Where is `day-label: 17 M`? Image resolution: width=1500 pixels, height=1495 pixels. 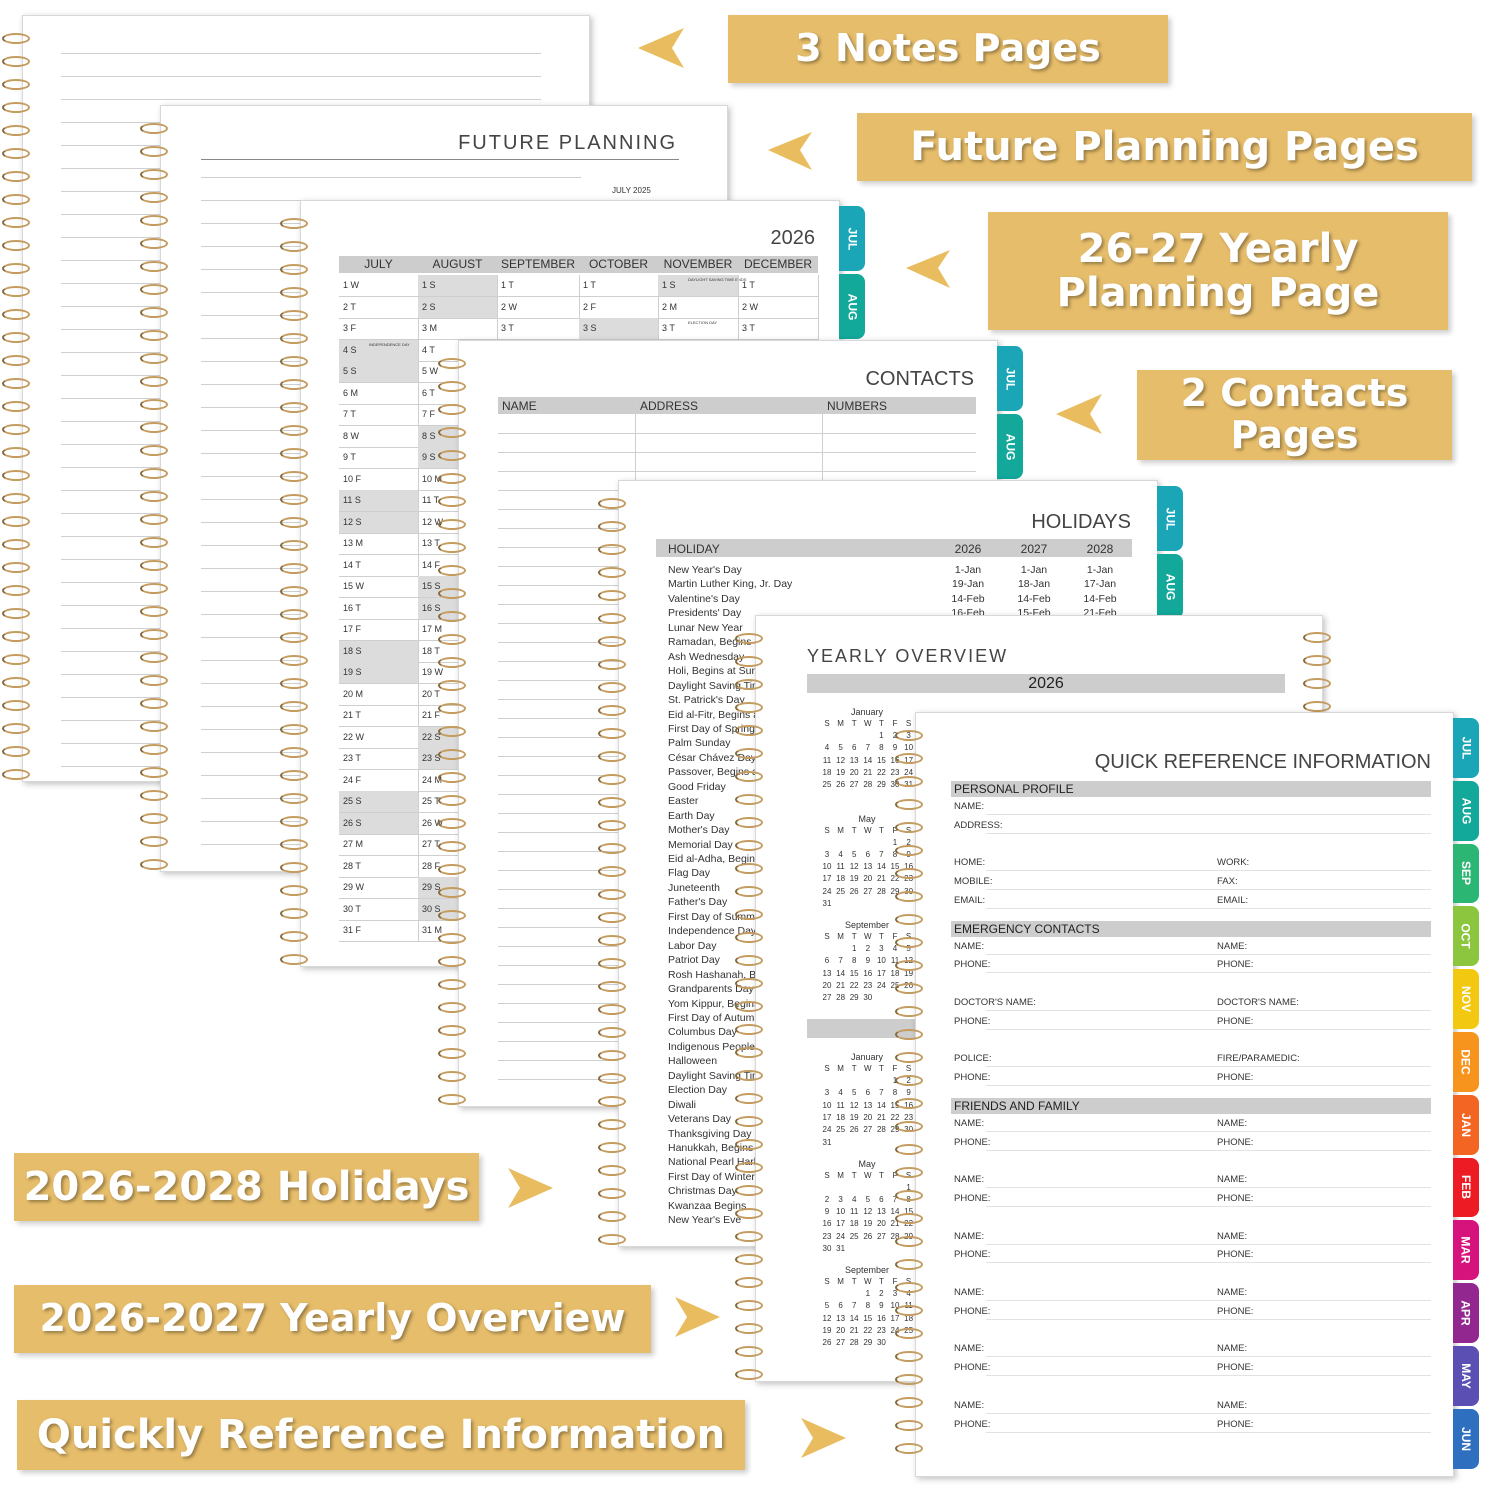
day-label: 17 M is located at coordinates (432, 629).